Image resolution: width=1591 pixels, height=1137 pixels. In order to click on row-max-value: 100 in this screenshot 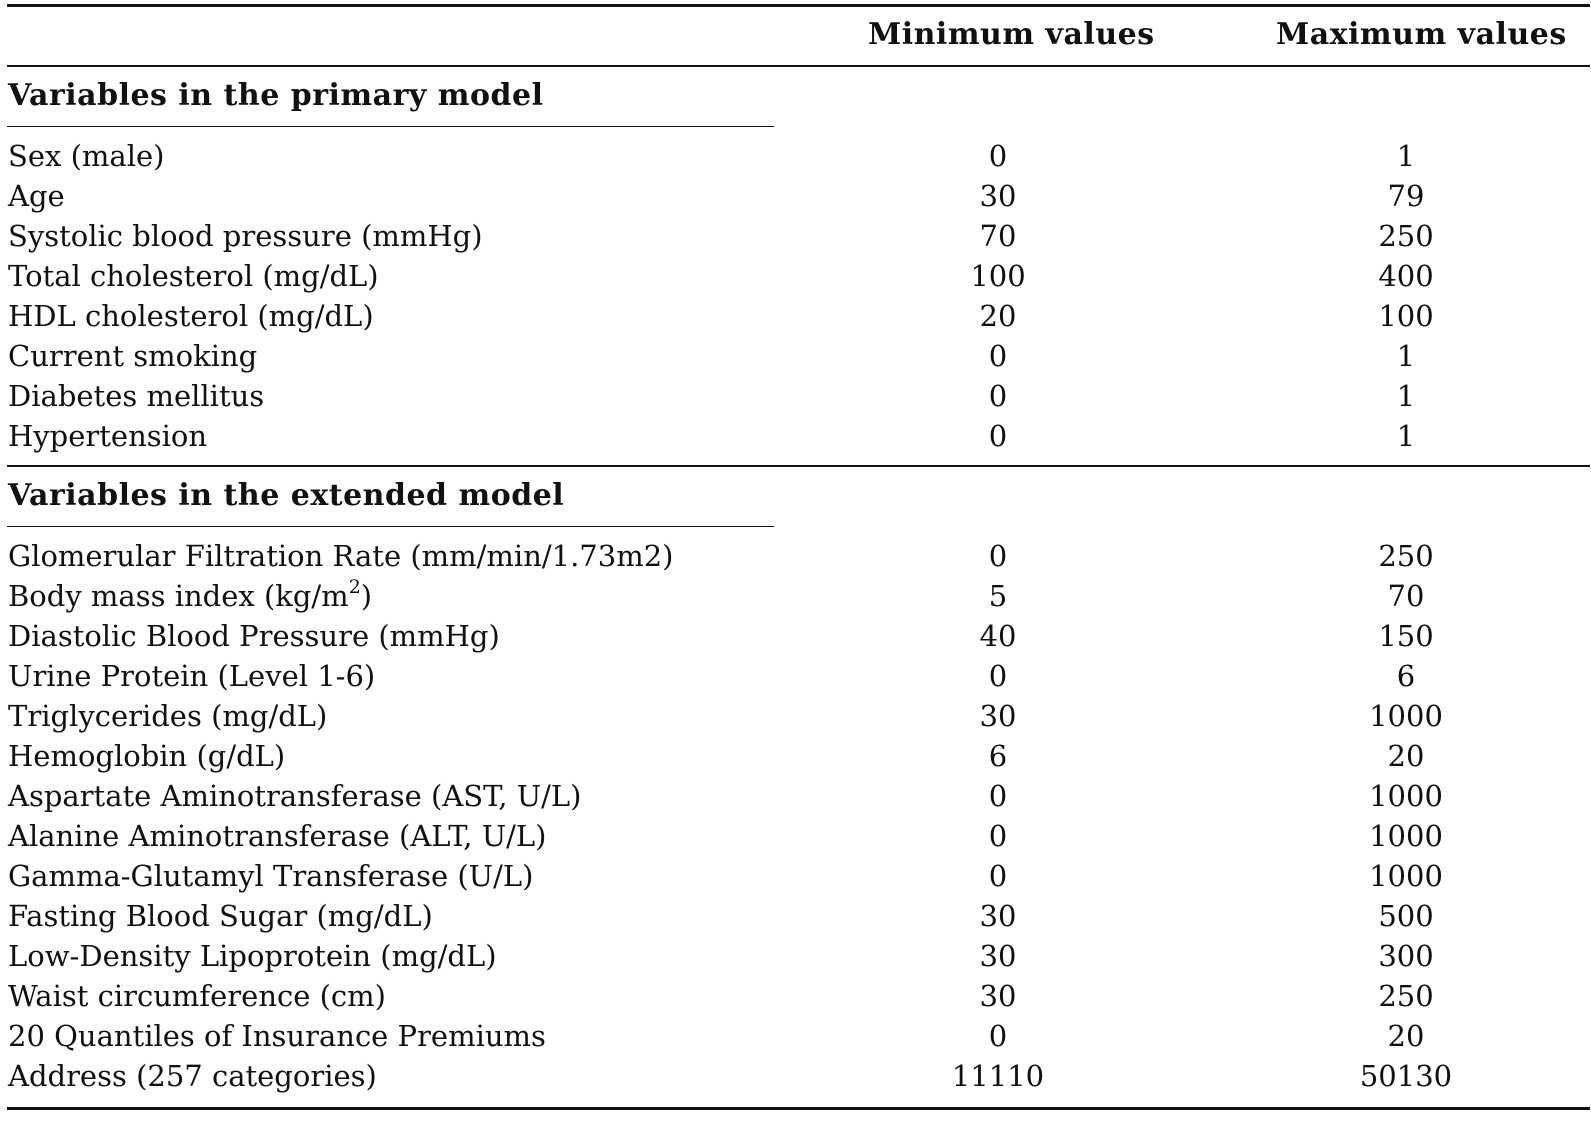, I will do `click(1406, 316)`.